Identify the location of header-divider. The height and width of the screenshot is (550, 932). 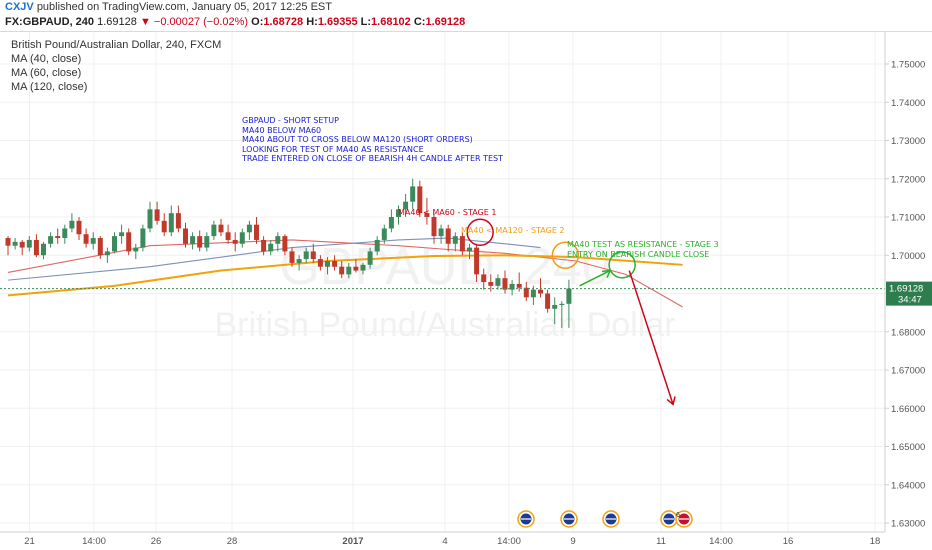
(466, 31).